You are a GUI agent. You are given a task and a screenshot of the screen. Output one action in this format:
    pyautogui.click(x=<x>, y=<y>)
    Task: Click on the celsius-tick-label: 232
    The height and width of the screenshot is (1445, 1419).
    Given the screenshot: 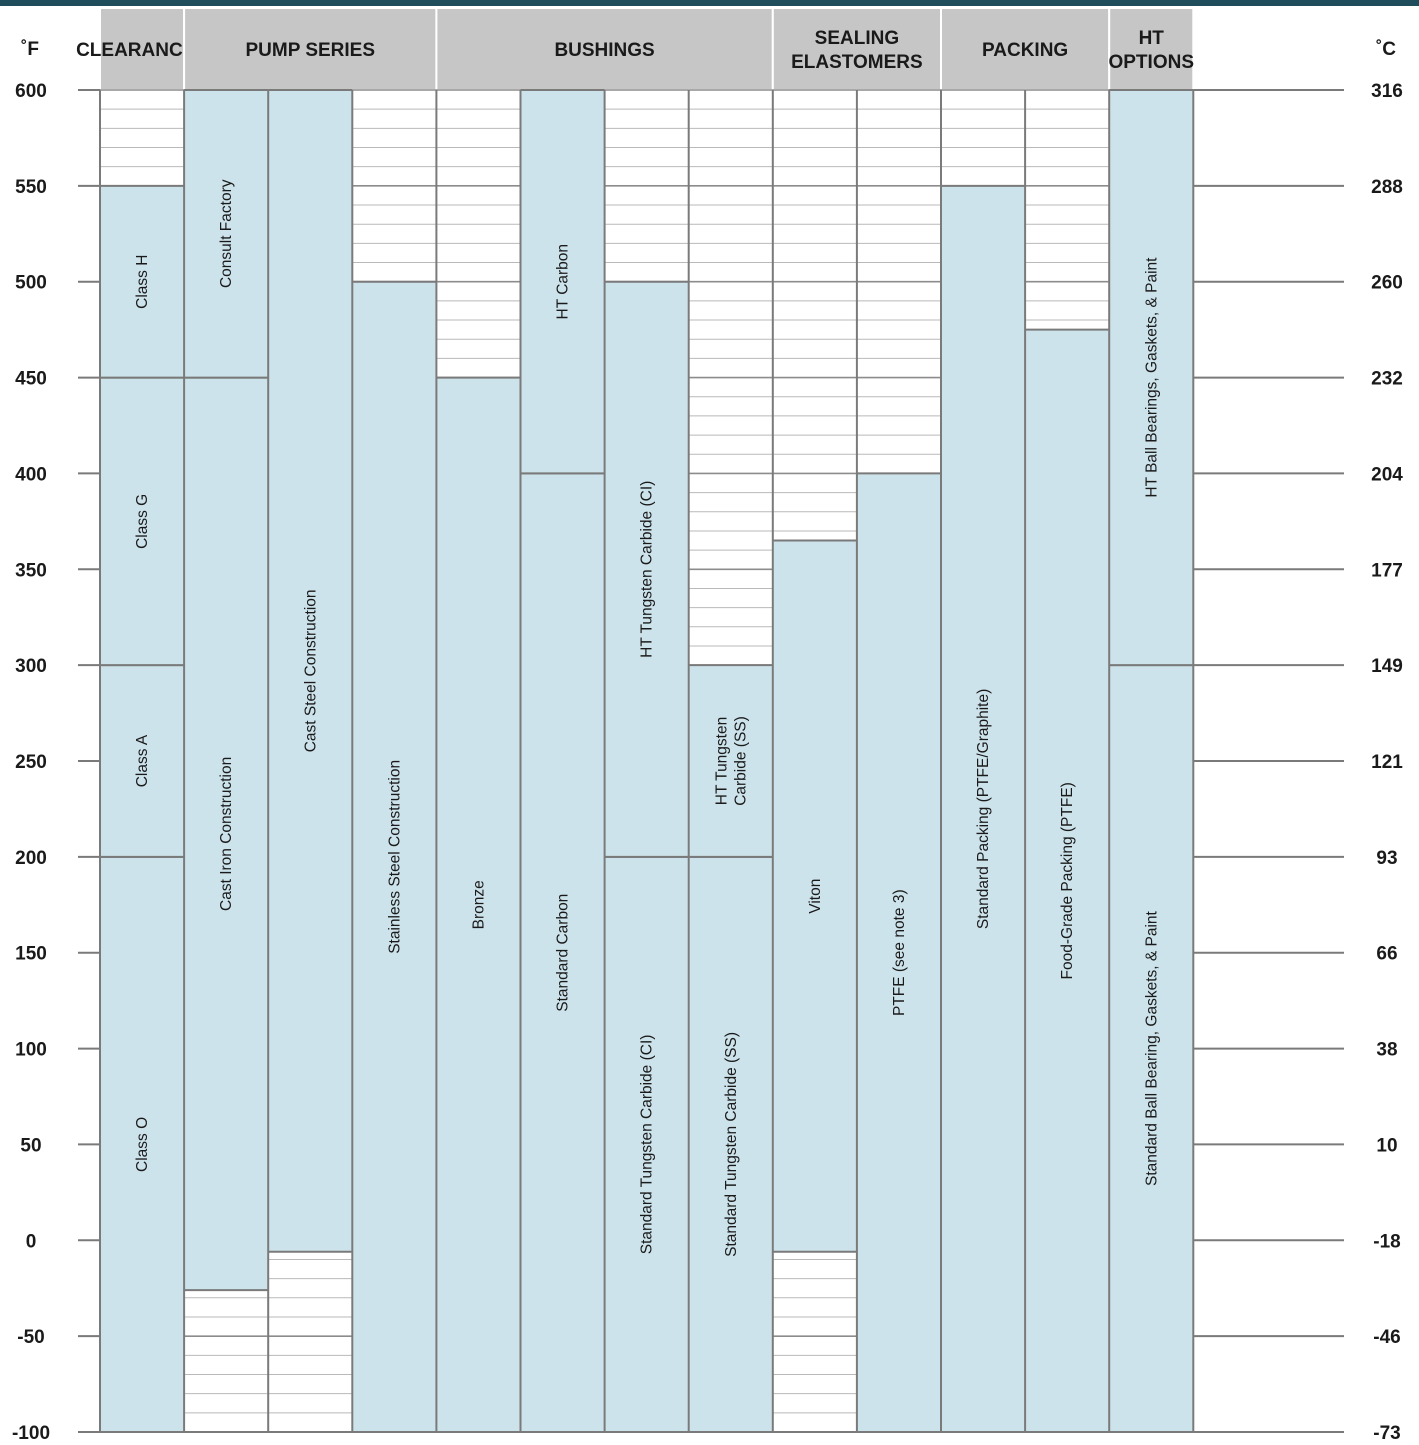 What is the action you would take?
    pyautogui.click(x=1387, y=379)
    